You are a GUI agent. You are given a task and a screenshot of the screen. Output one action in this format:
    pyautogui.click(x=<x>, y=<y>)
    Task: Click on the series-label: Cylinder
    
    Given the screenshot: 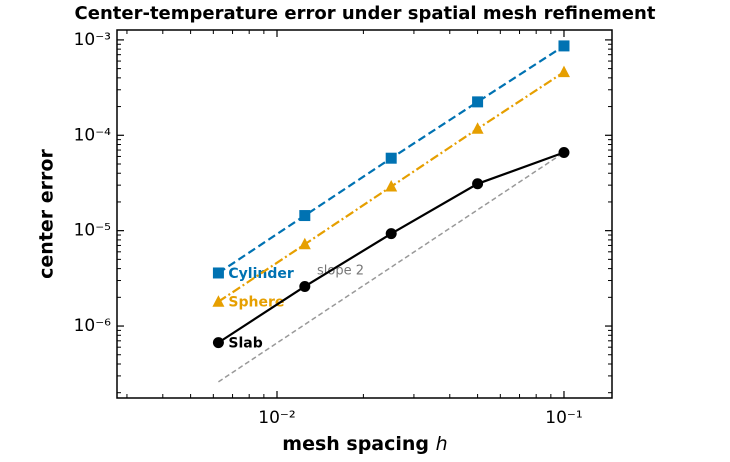 What is the action you would take?
    pyautogui.click(x=260, y=274)
    